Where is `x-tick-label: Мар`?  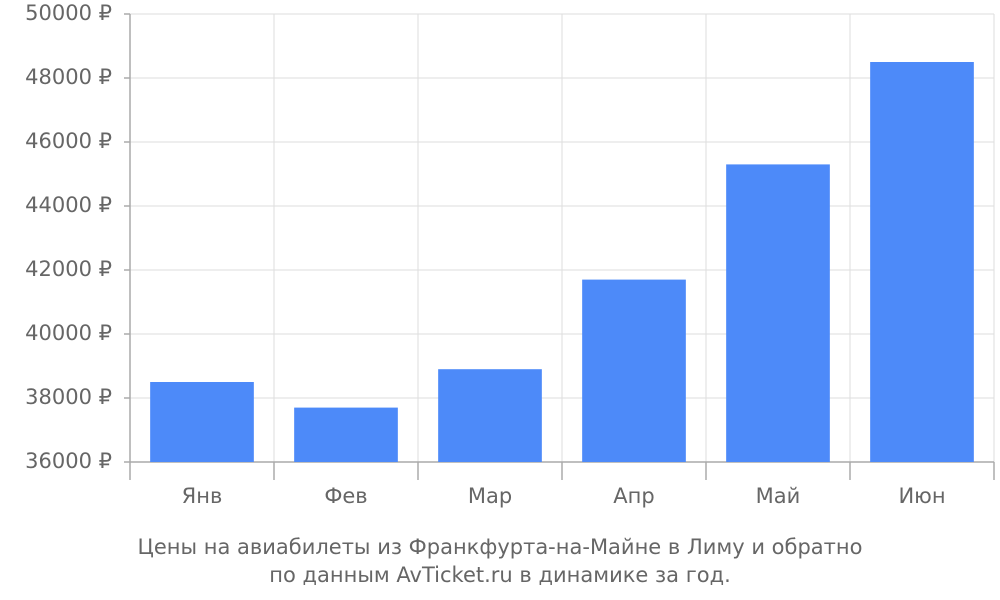 x-tick-label: Мар is located at coordinates (490, 496).